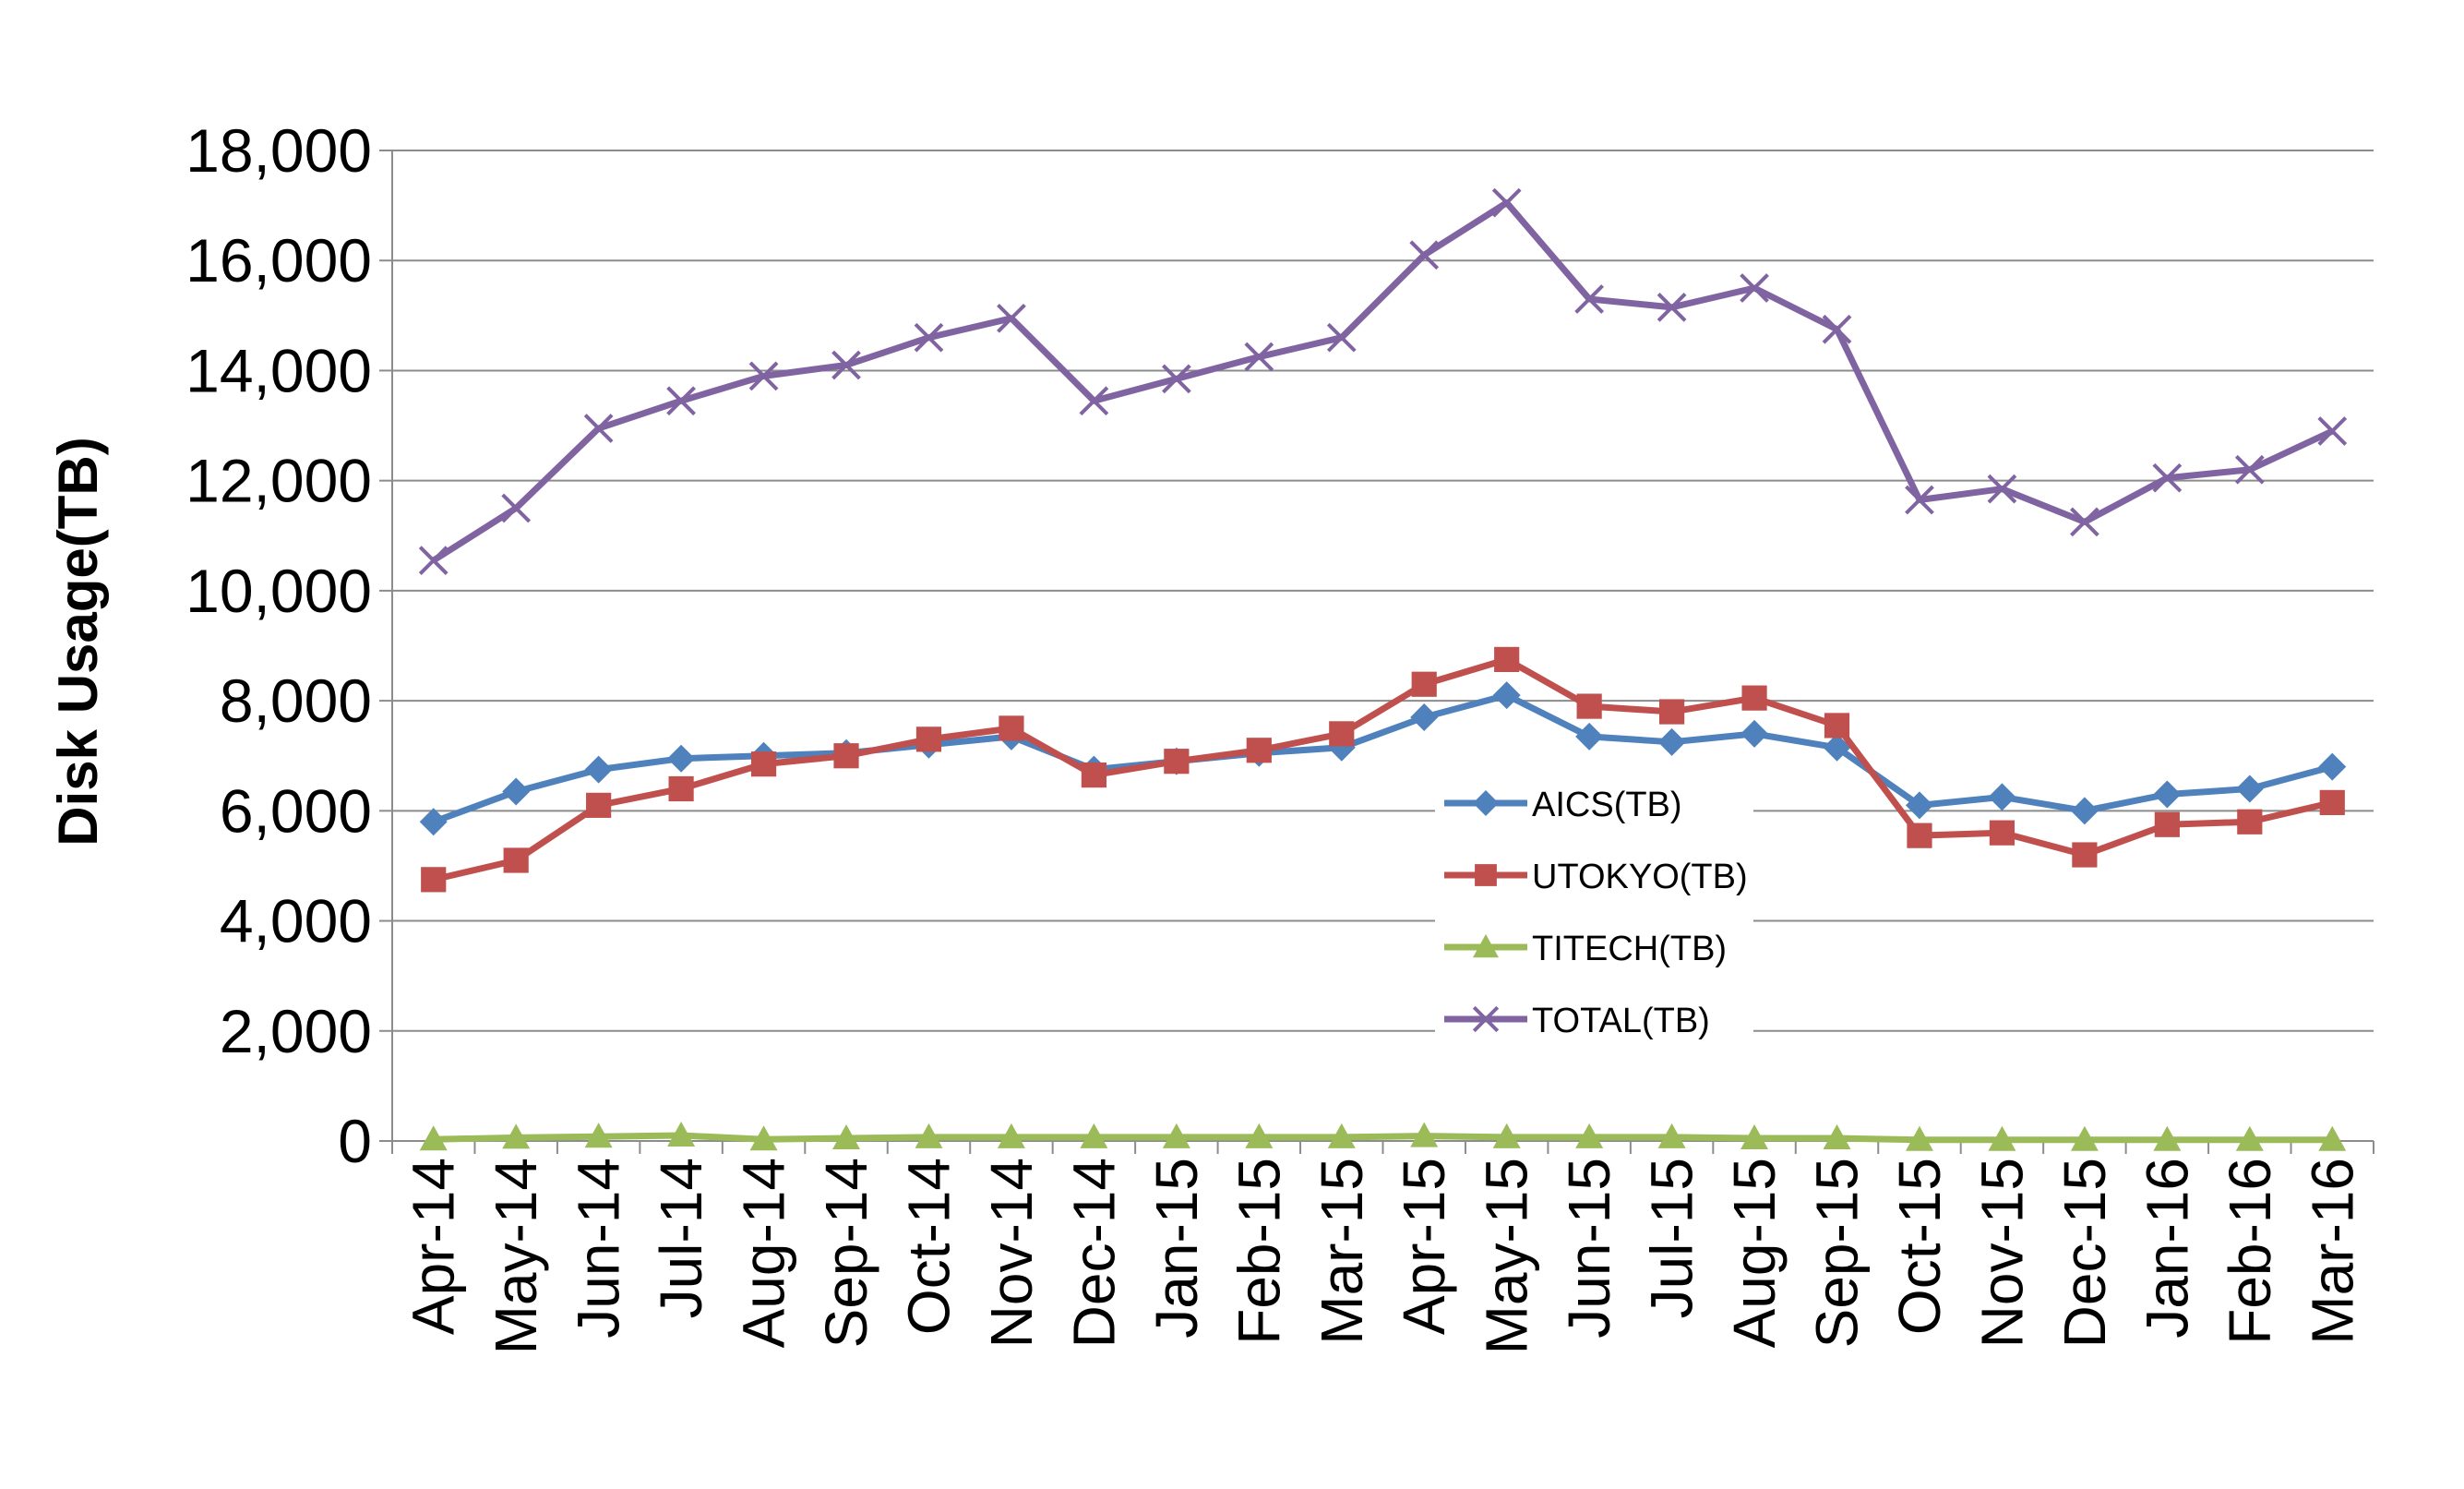  I want to click on legend-label: UTOKYO(TB), so click(1640, 877).